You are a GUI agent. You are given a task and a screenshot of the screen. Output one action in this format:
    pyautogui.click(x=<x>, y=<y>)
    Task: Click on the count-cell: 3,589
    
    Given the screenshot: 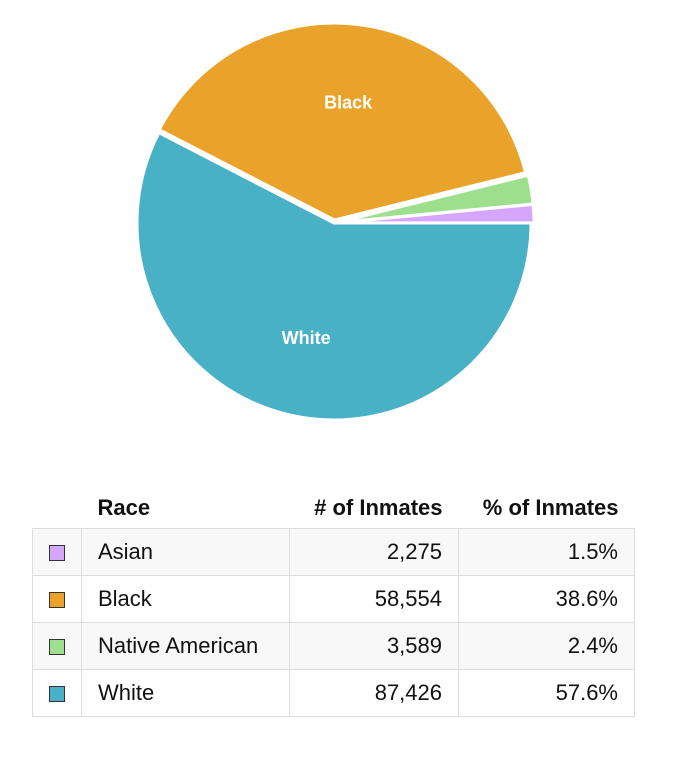 What is the action you would take?
    pyautogui.click(x=374, y=646)
    